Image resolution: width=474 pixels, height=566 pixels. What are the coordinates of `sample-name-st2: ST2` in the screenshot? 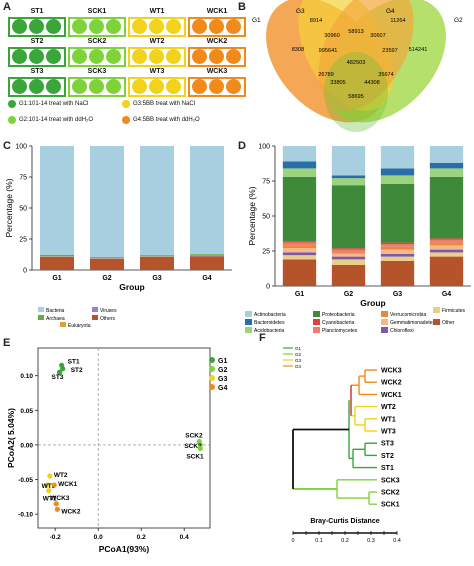 It's located at (37, 41).